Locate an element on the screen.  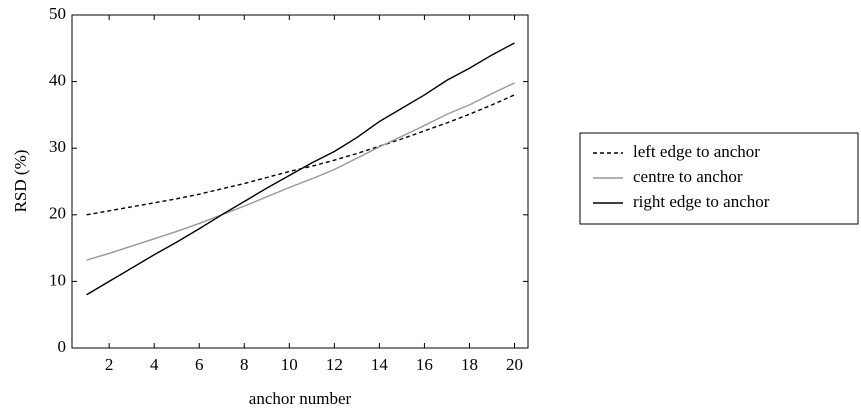
y-tick-label: 10 is located at coordinates (57, 279).